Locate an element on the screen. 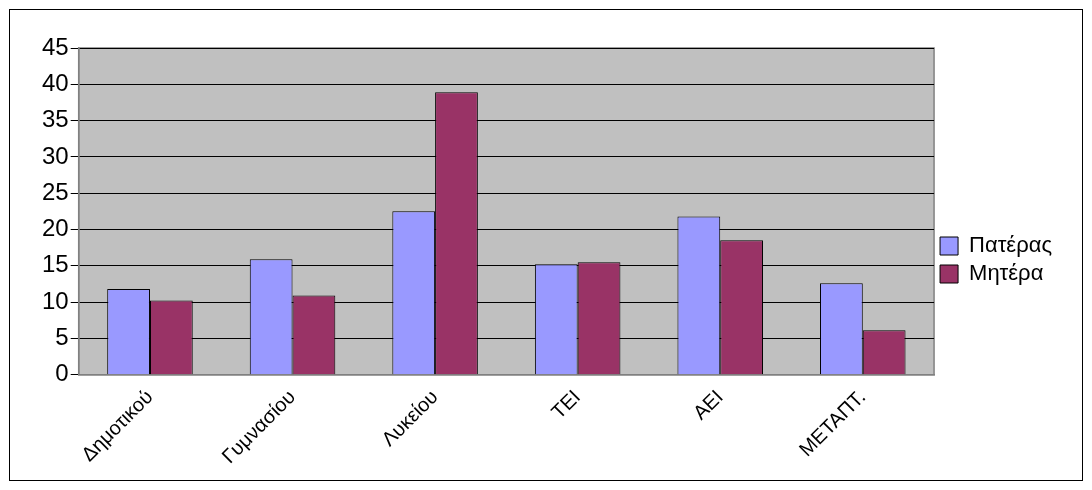  legend-label: Μητέρα is located at coordinates (1006, 273).